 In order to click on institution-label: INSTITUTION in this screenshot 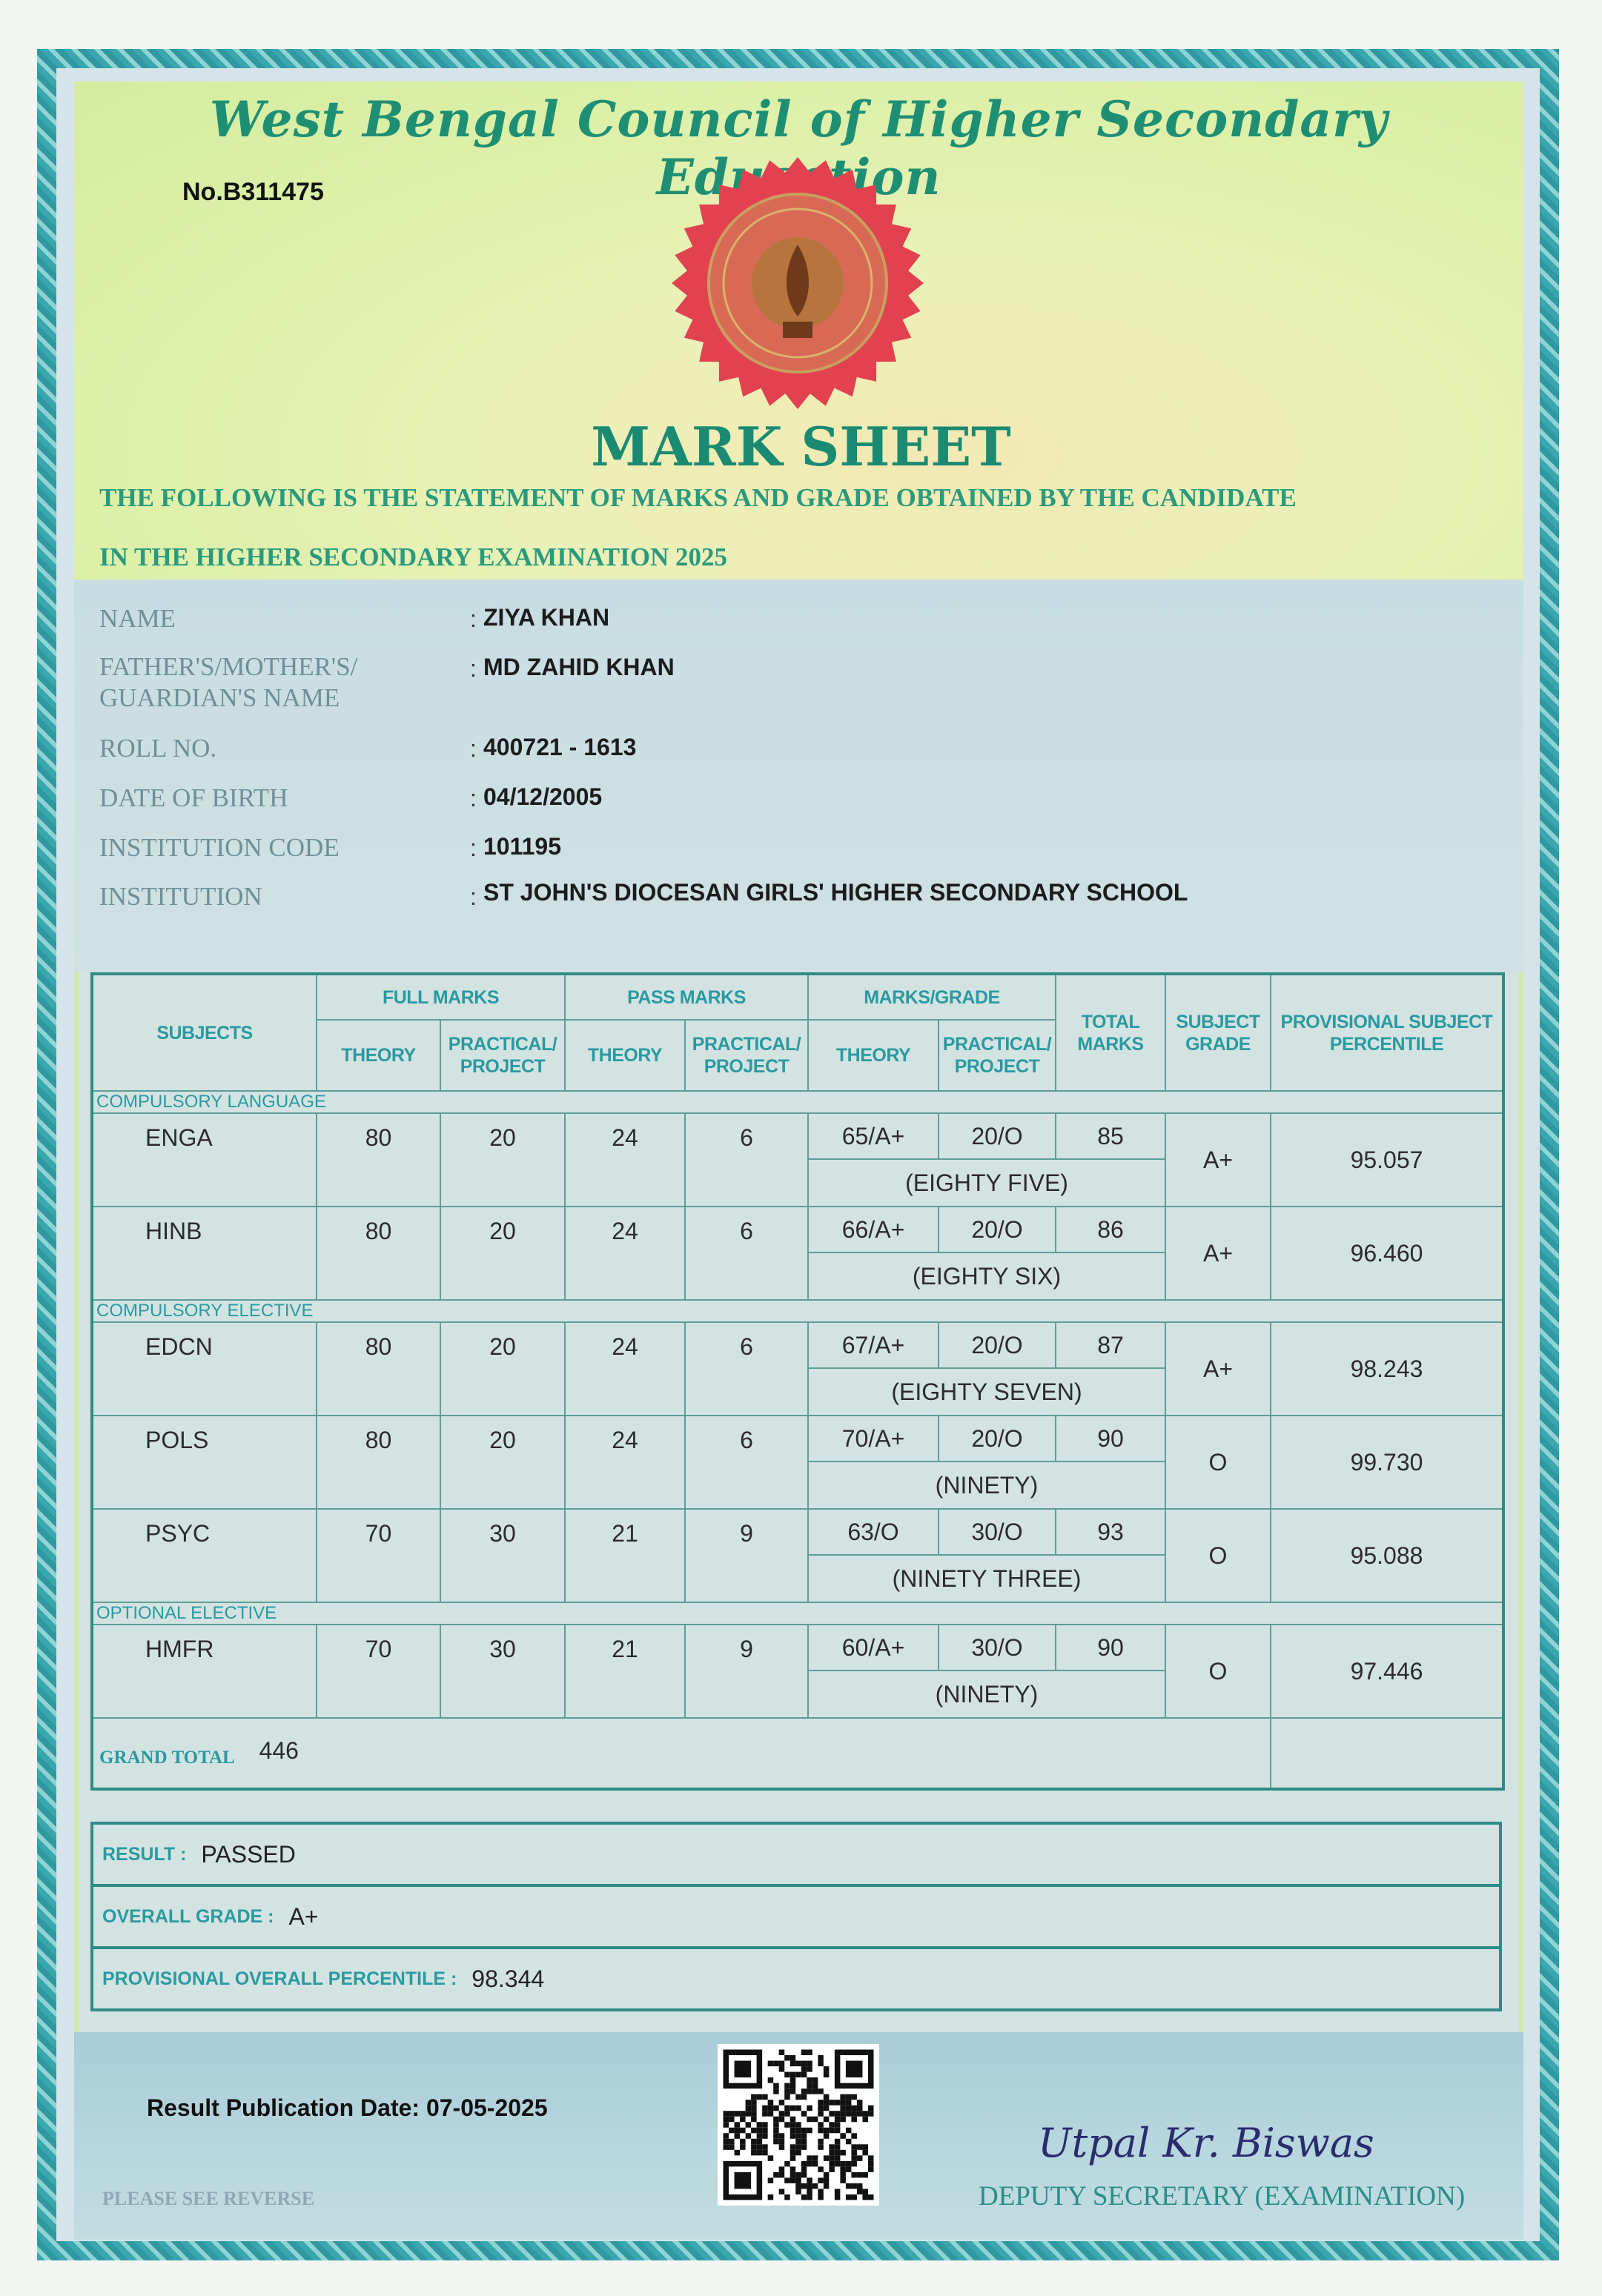, I will do `click(180, 896)`.